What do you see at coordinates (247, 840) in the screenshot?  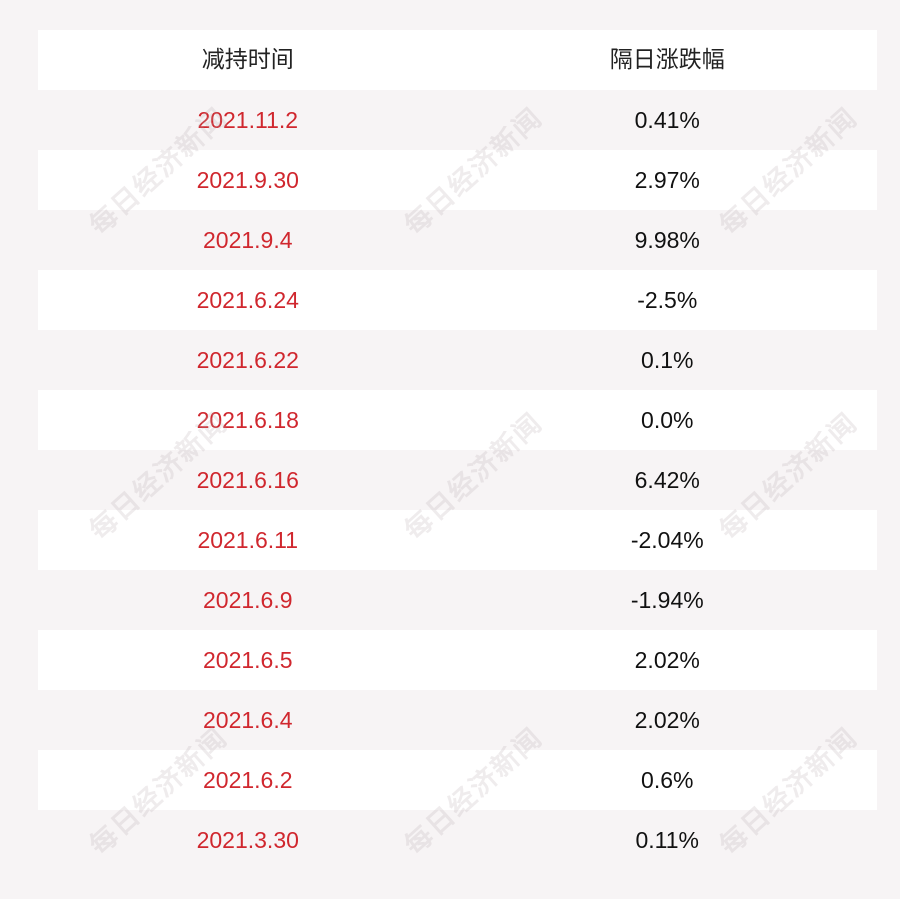 I see `date-cell: 2021.3.30` at bounding box center [247, 840].